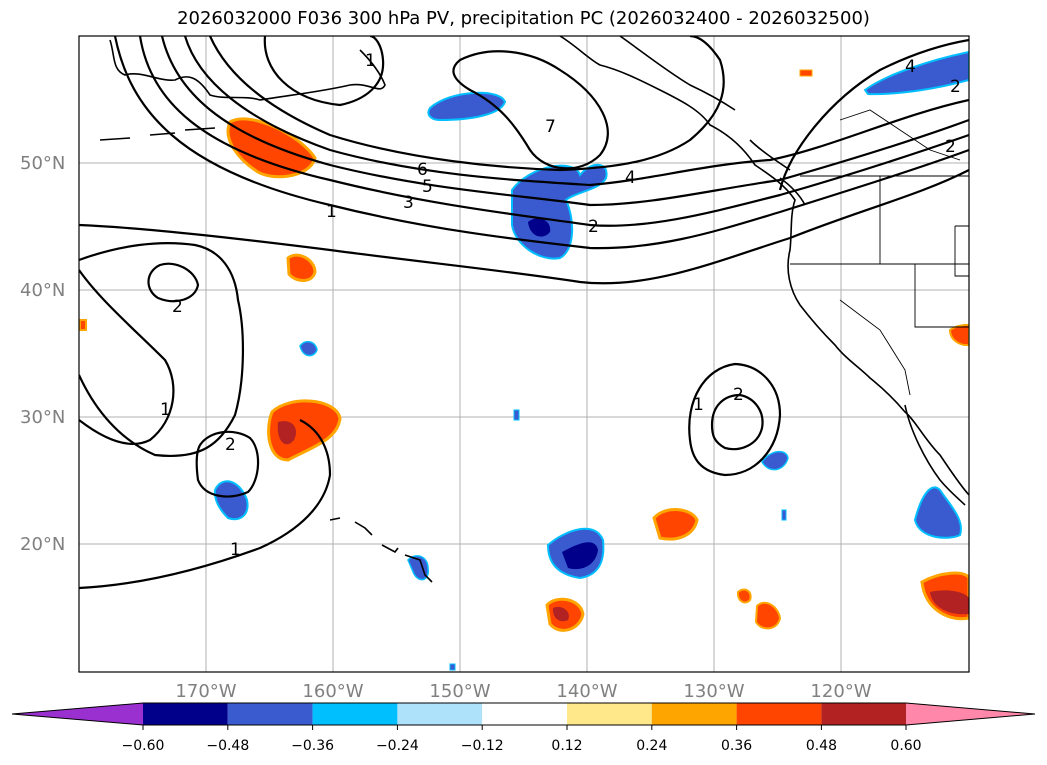  What do you see at coordinates (42, 544) in the screenshot?
I see `lat-label: 20°N` at bounding box center [42, 544].